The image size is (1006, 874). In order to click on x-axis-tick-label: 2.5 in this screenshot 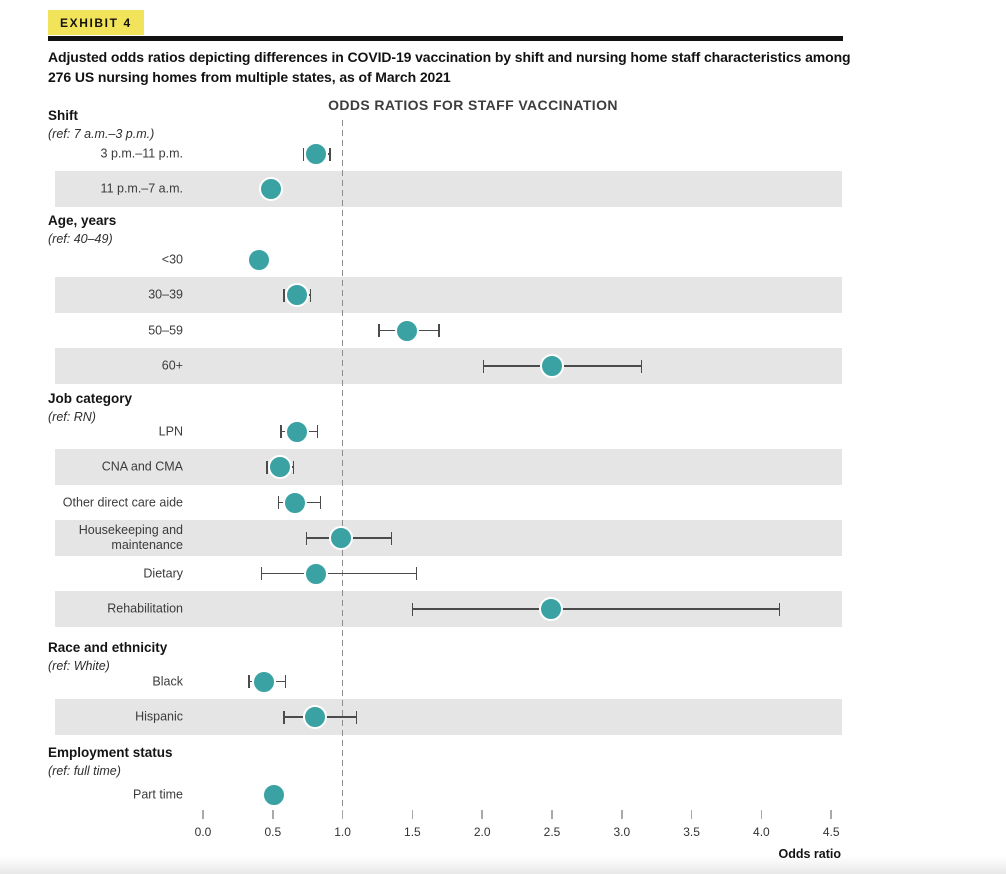, I will do `click(552, 832)`.